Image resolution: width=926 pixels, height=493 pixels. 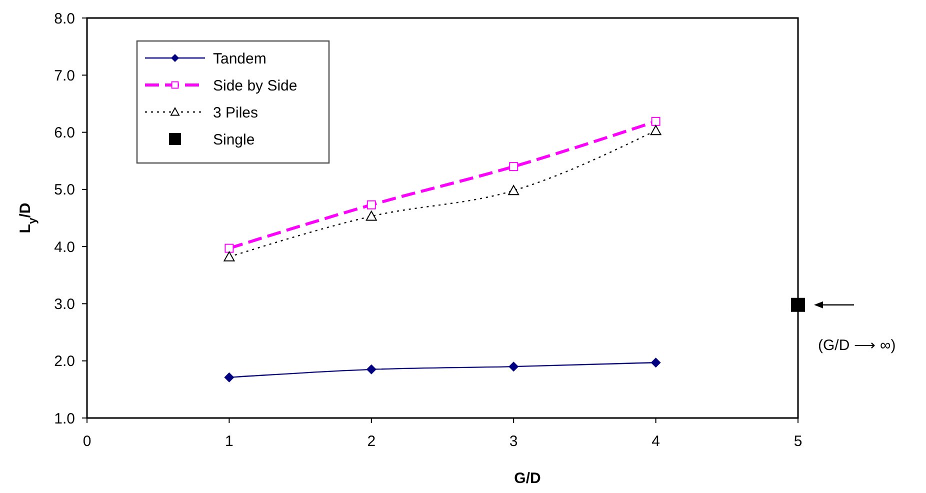 I want to click on y-tick-label: 5.0, so click(x=64, y=190).